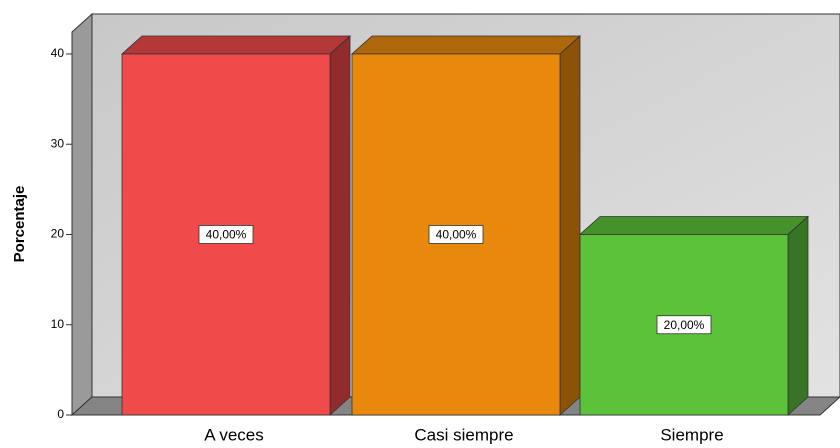 This screenshot has height=448, width=840. What do you see at coordinates (463, 434) in the screenshot?
I see `x-tick-label: Casi siempre` at bounding box center [463, 434].